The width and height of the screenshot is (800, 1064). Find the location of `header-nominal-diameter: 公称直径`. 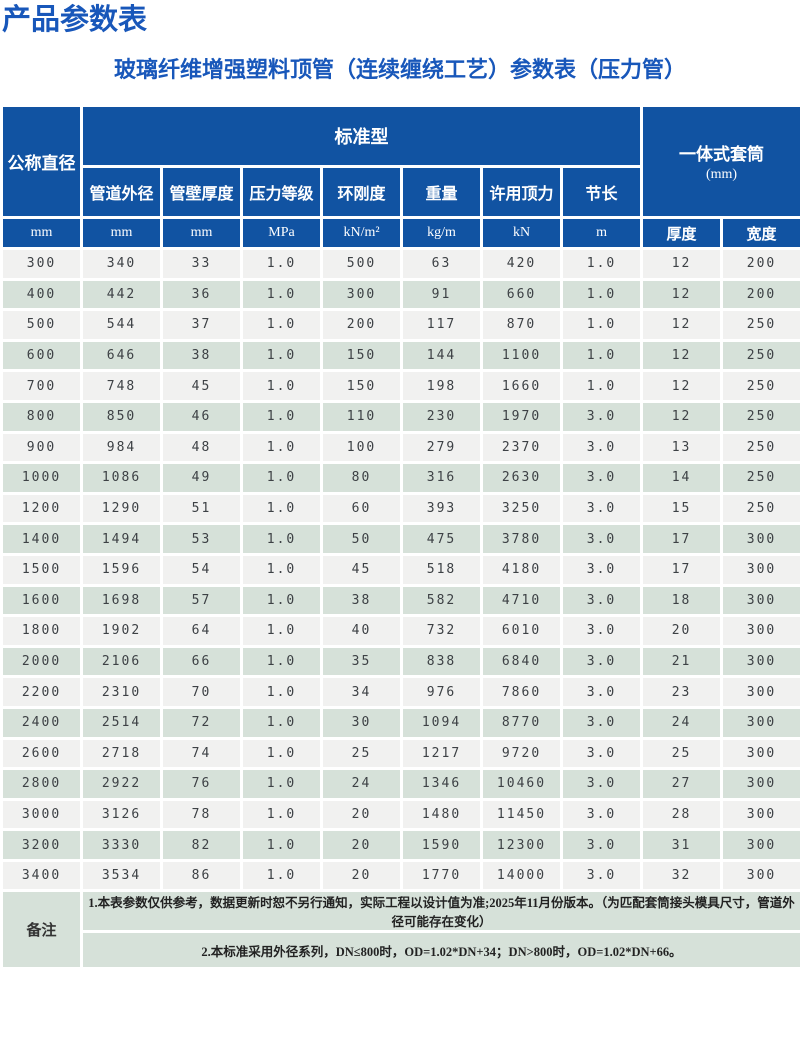

header-nominal-diameter: 公称直径 is located at coordinates (42, 162).